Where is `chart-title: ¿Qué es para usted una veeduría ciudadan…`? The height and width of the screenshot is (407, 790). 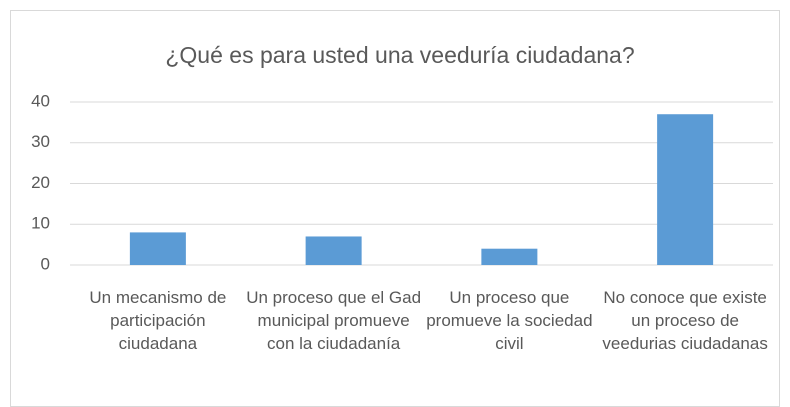
chart-title: ¿Qué es para usted una veeduría ciudadan… is located at coordinates (399, 55).